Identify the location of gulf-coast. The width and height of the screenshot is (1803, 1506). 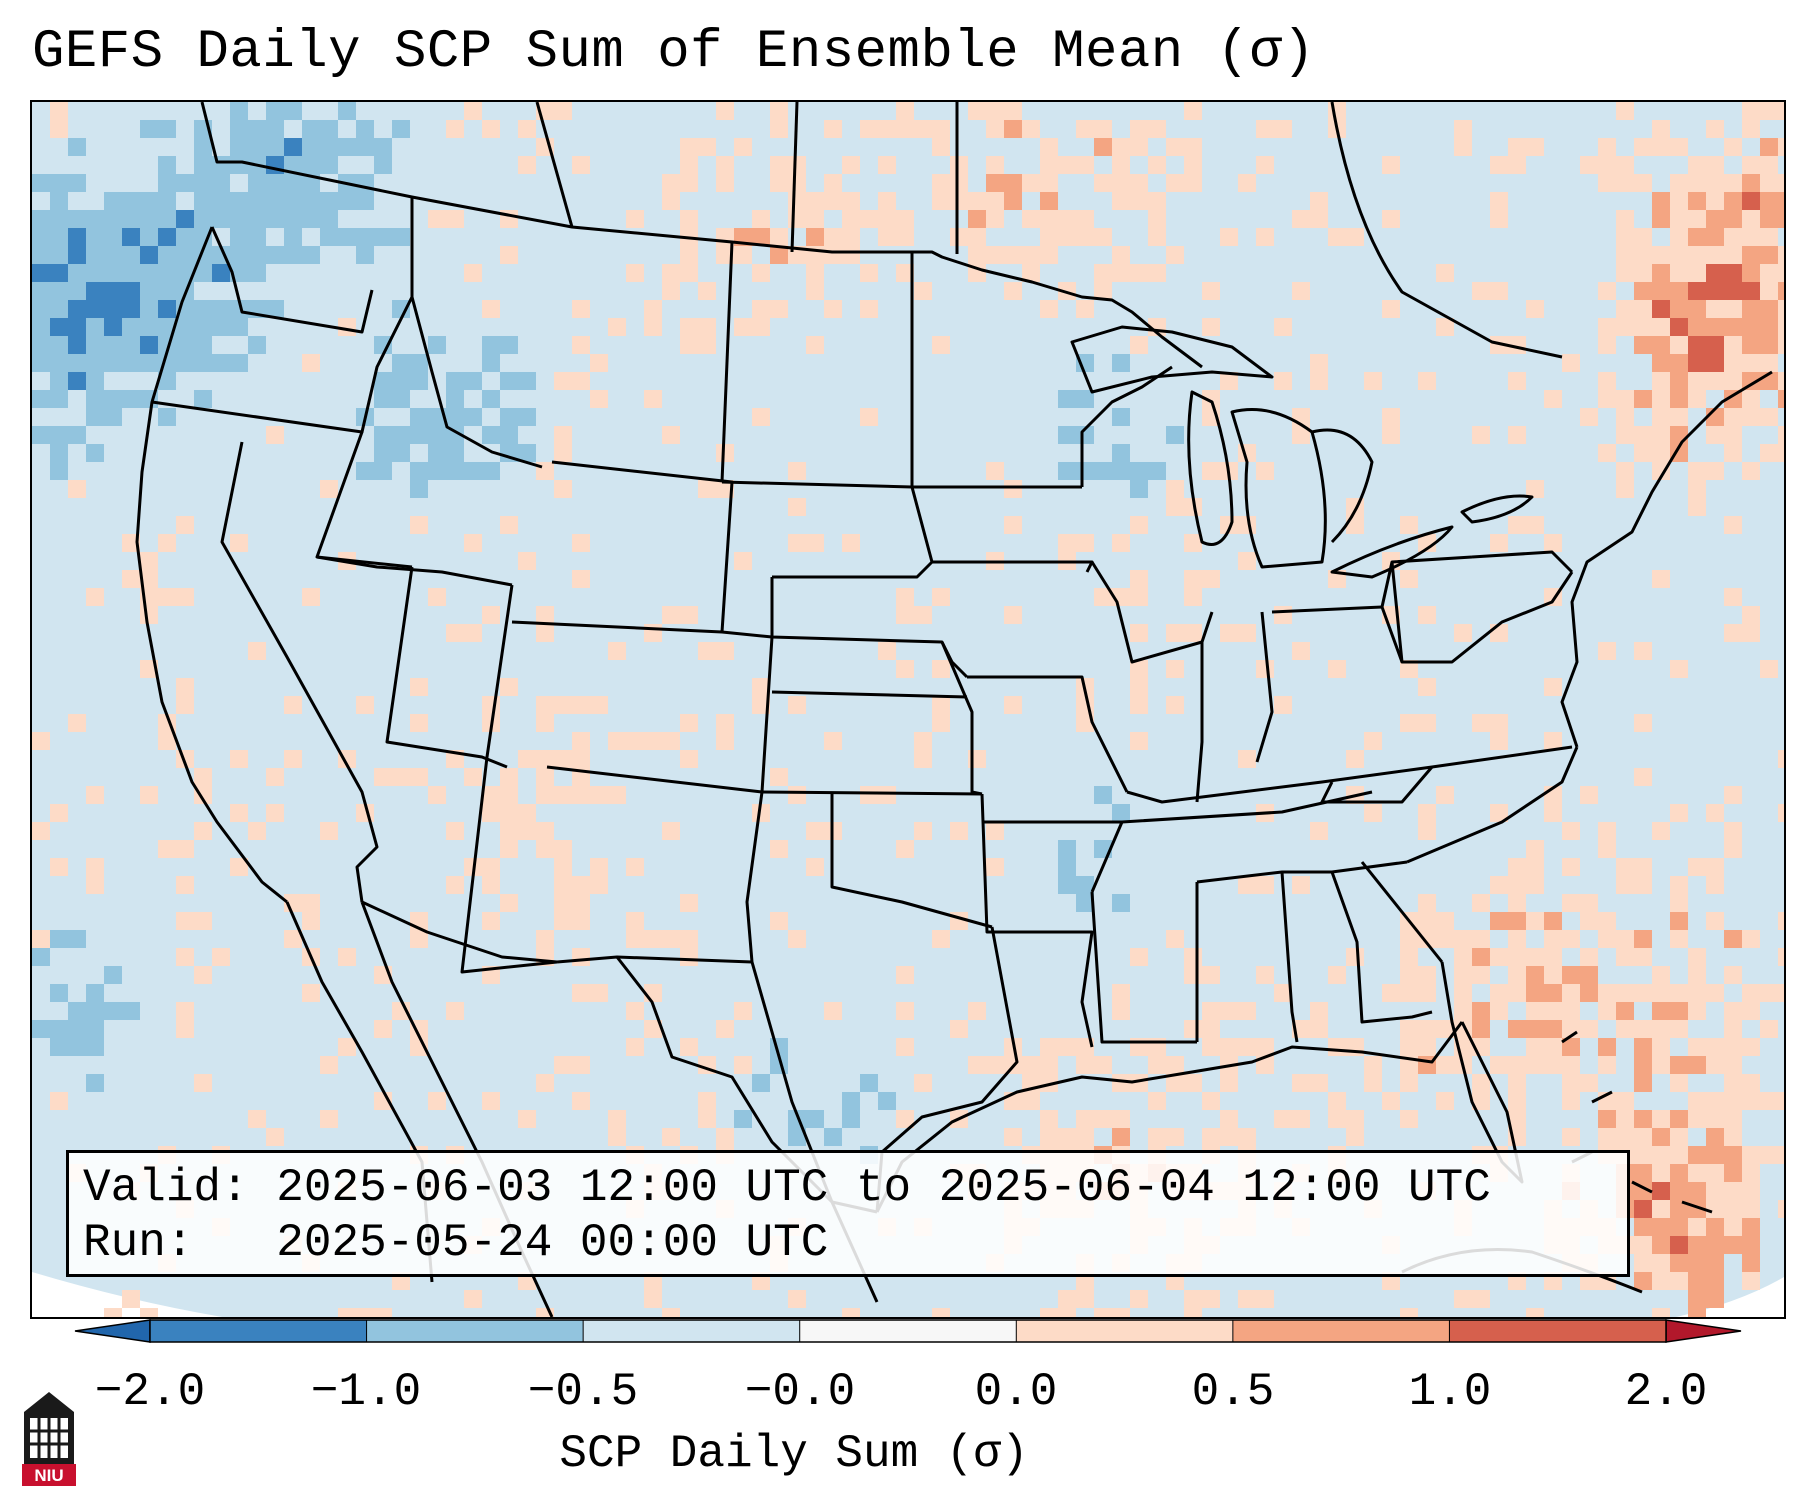
(1169, 1117).